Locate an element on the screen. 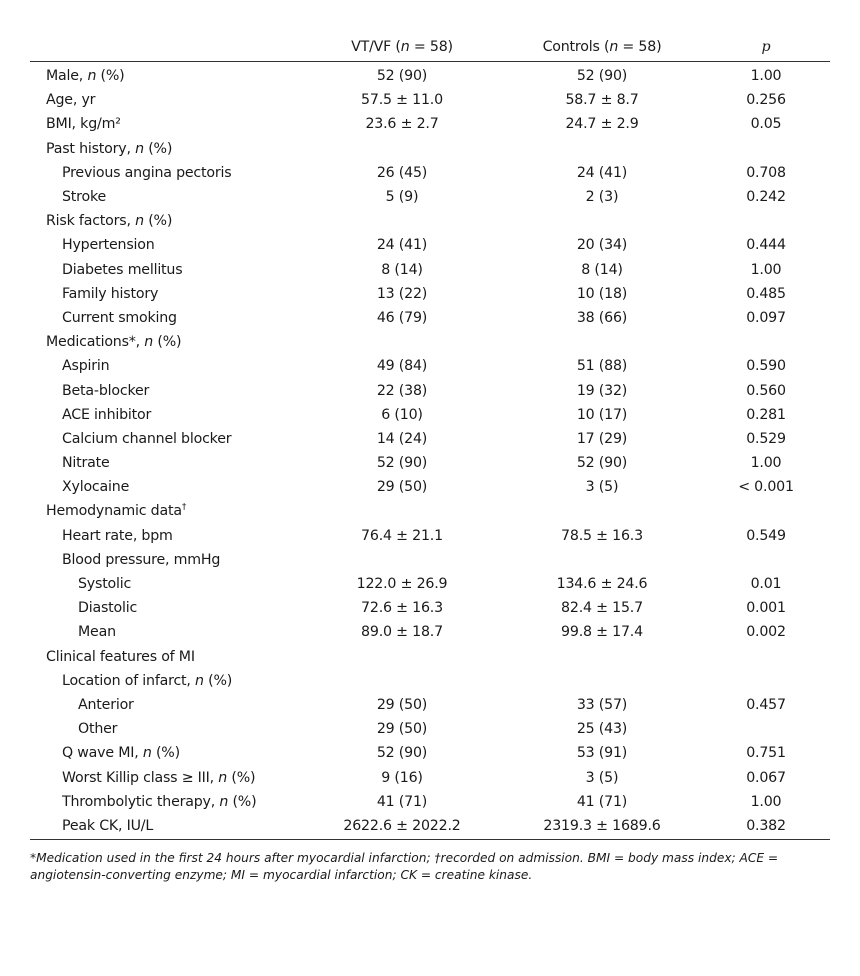 The width and height of the screenshot is (860, 976). table-row: Hypertension 24 (41) 20 (34) 0.444 is located at coordinates (430, 245).